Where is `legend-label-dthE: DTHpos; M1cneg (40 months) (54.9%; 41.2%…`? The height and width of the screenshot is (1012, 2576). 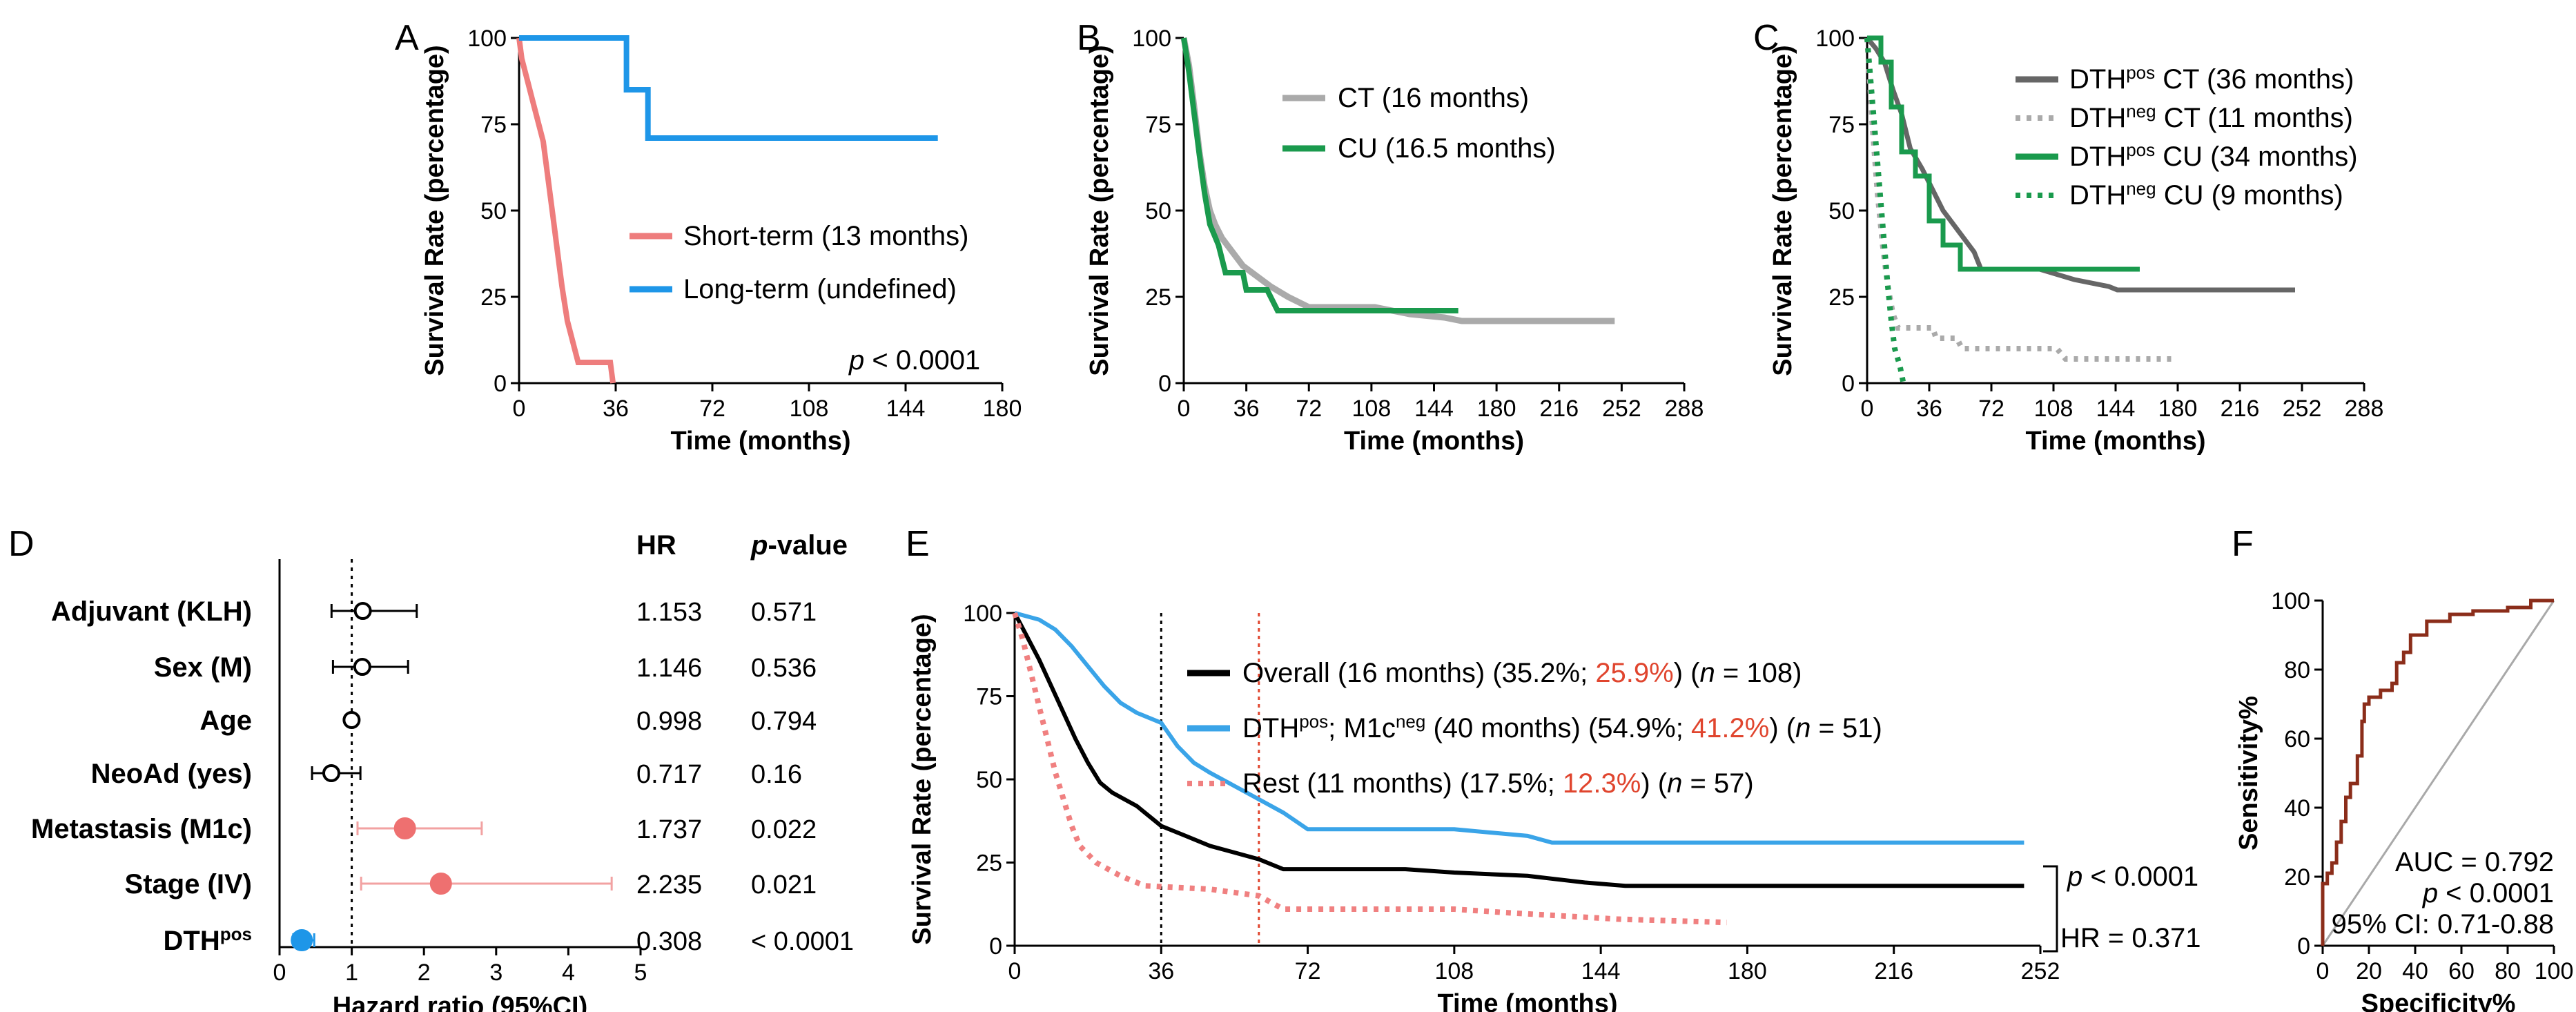
legend-label-dthE: DTHpos; M1cneg (40 months) (54.9%; 41.2%… is located at coordinates (1562, 727).